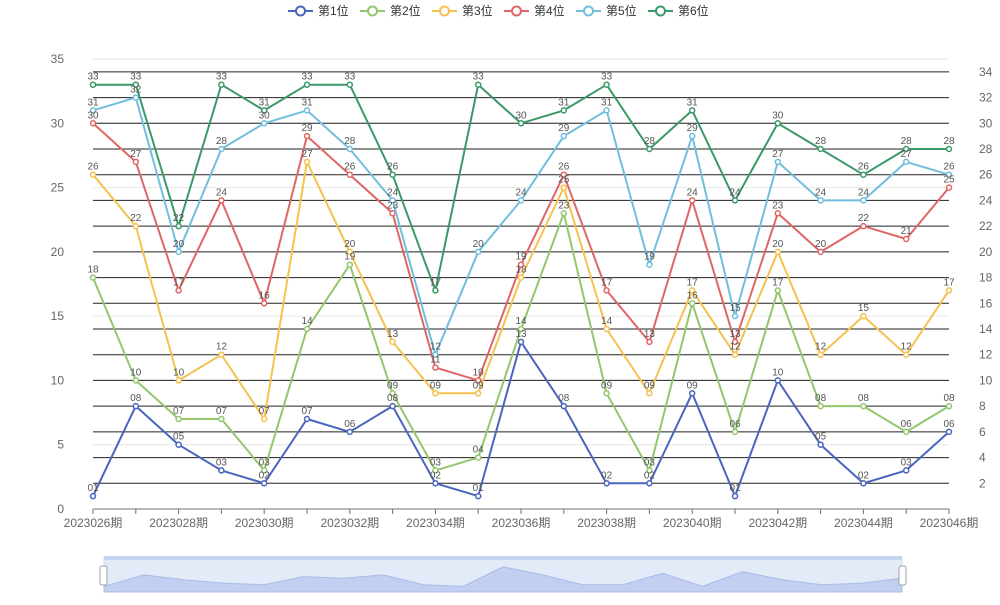 This screenshot has width=1000, height=605. Describe the element at coordinates (103, 575) in the screenshot. I see `zoom-handle-left` at that location.